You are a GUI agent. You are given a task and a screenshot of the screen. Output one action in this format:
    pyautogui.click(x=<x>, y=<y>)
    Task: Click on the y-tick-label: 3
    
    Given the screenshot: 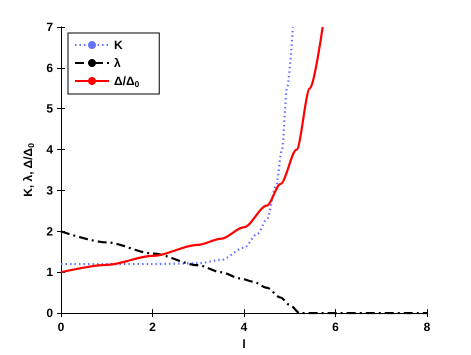 What is the action you would take?
    pyautogui.click(x=50, y=190)
    